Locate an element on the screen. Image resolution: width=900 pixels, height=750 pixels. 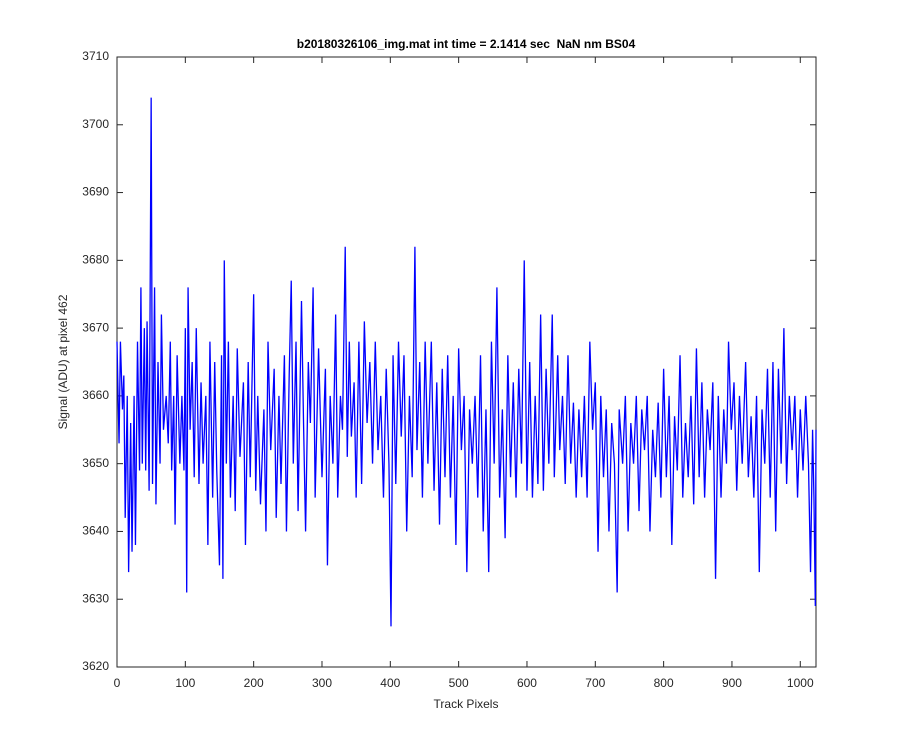
x-tick-label: 400 is located at coordinates (390, 683).